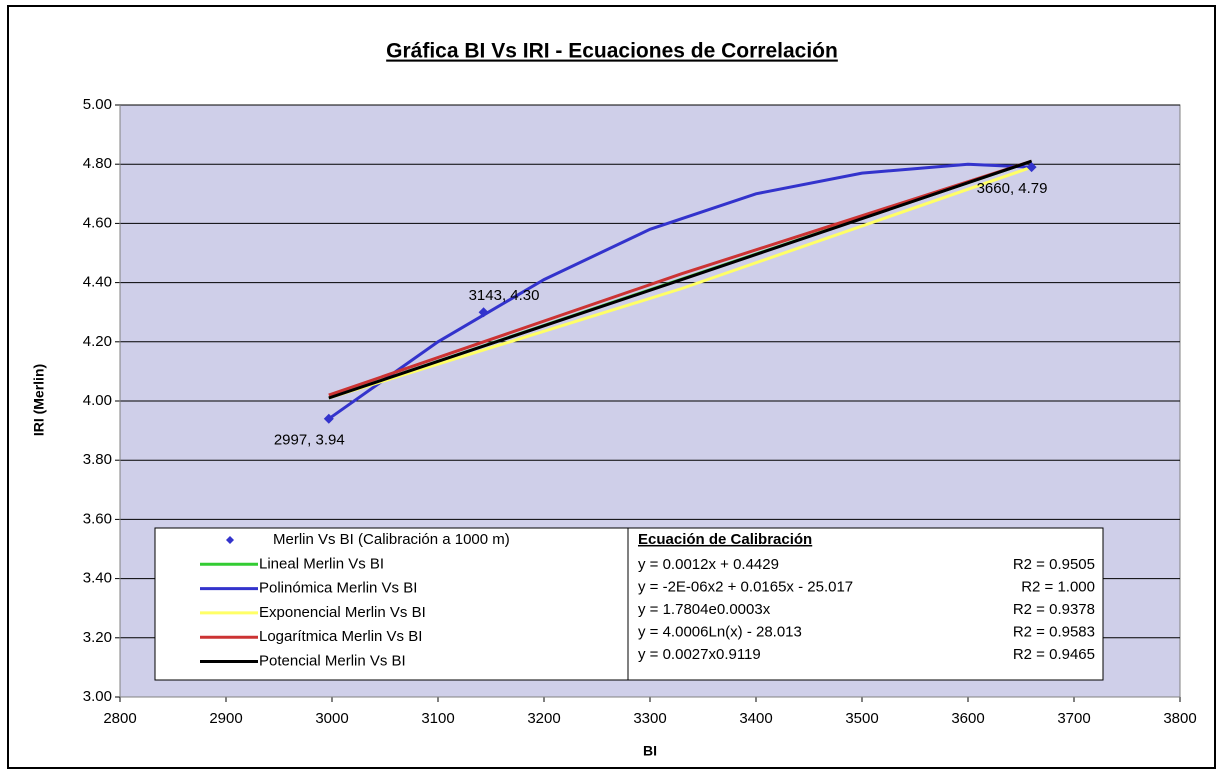 The width and height of the screenshot is (1223, 774). Describe the element at coordinates (1073, 718) in the screenshot. I see `x-tick-label: 3700` at that location.